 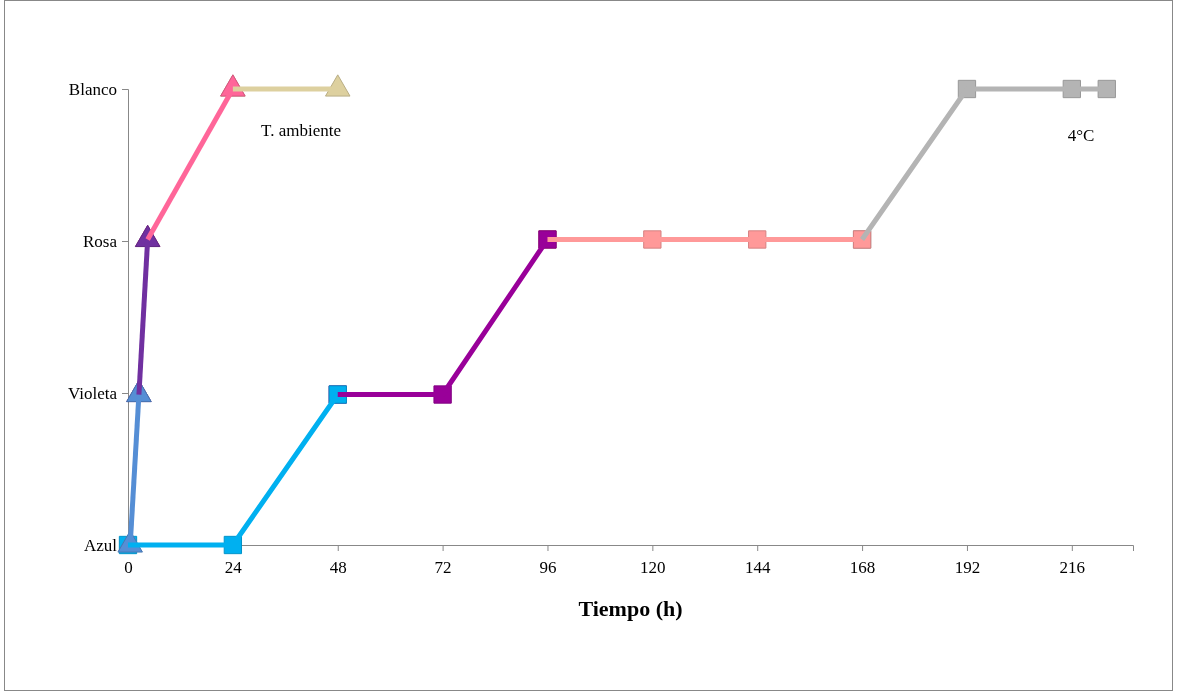 What do you see at coordinates (630, 608) in the screenshot?
I see `x-axis-title: Tiempo (h)` at bounding box center [630, 608].